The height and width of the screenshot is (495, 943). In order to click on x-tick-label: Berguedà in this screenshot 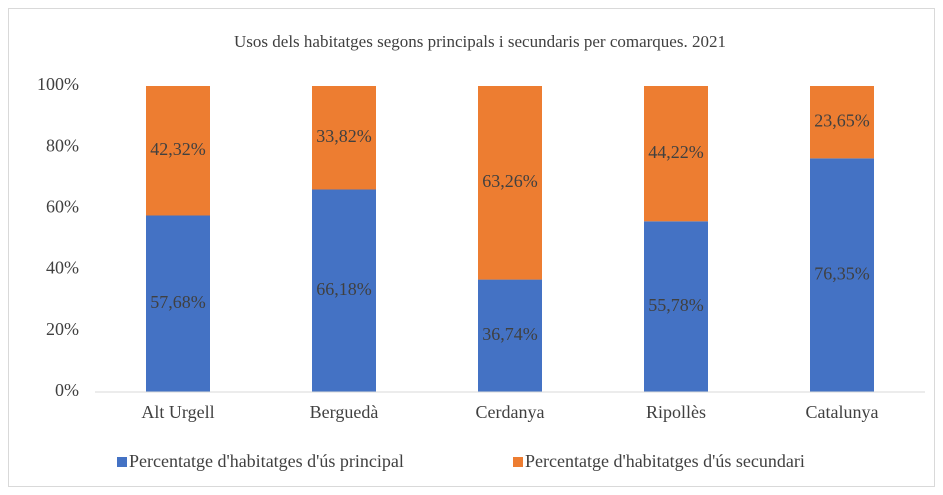, I will do `click(344, 412)`.